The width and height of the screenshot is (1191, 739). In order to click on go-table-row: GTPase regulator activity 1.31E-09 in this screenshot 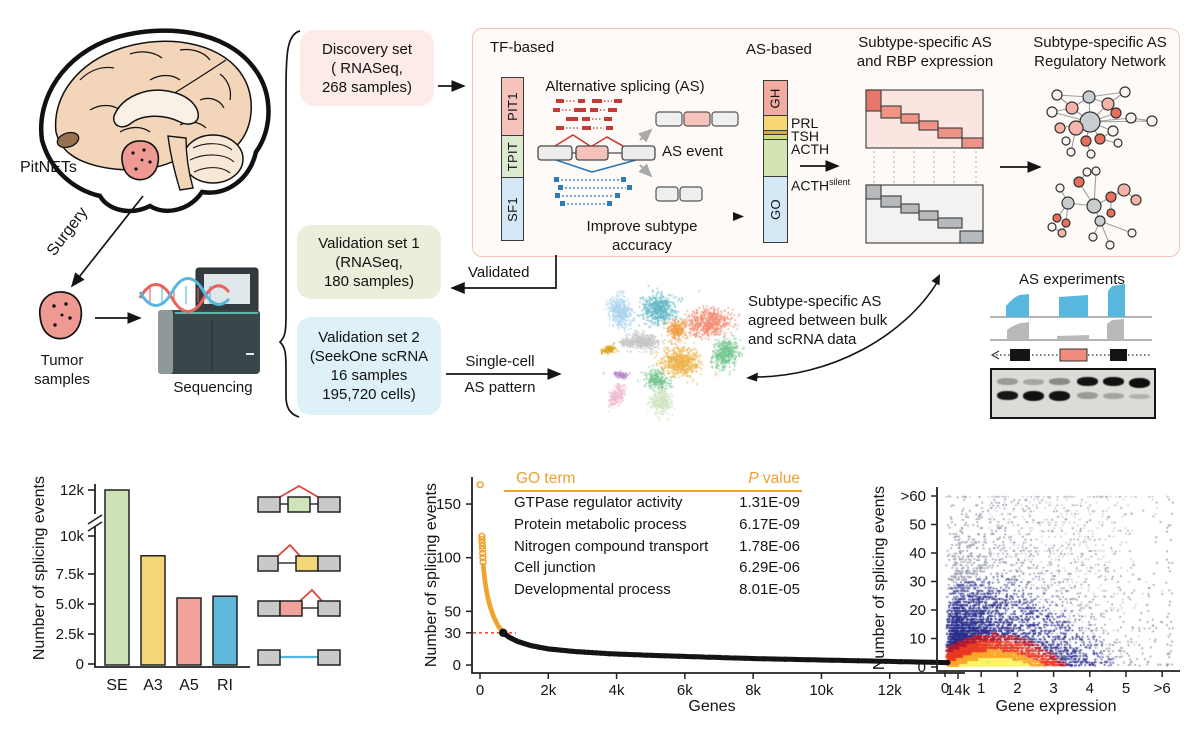, I will do `click(653, 503)`.